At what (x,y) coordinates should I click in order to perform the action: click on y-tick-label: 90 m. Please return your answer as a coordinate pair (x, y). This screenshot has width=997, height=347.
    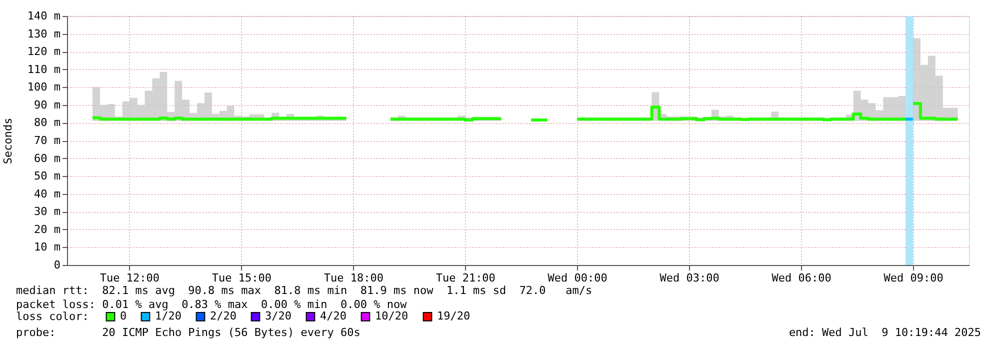
    Looking at the image, I should click on (47, 105).